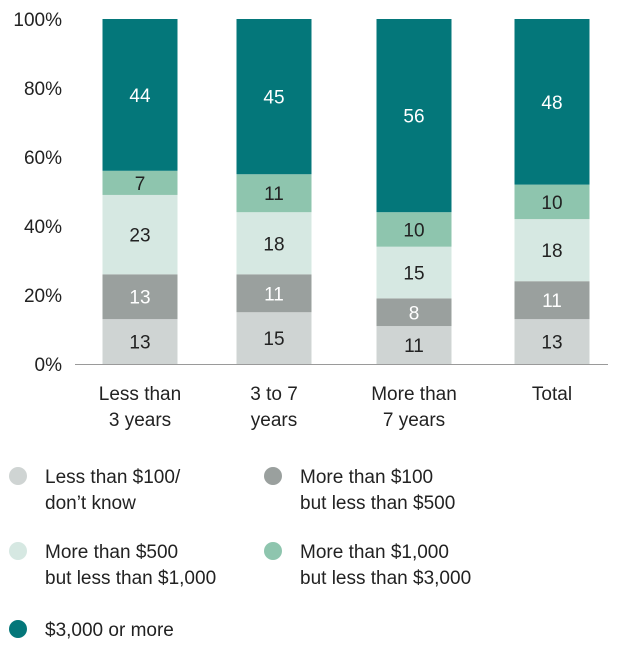 The width and height of the screenshot is (618, 648). Describe the element at coordinates (274, 420) in the screenshot. I see `x-category-label: years` at that location.